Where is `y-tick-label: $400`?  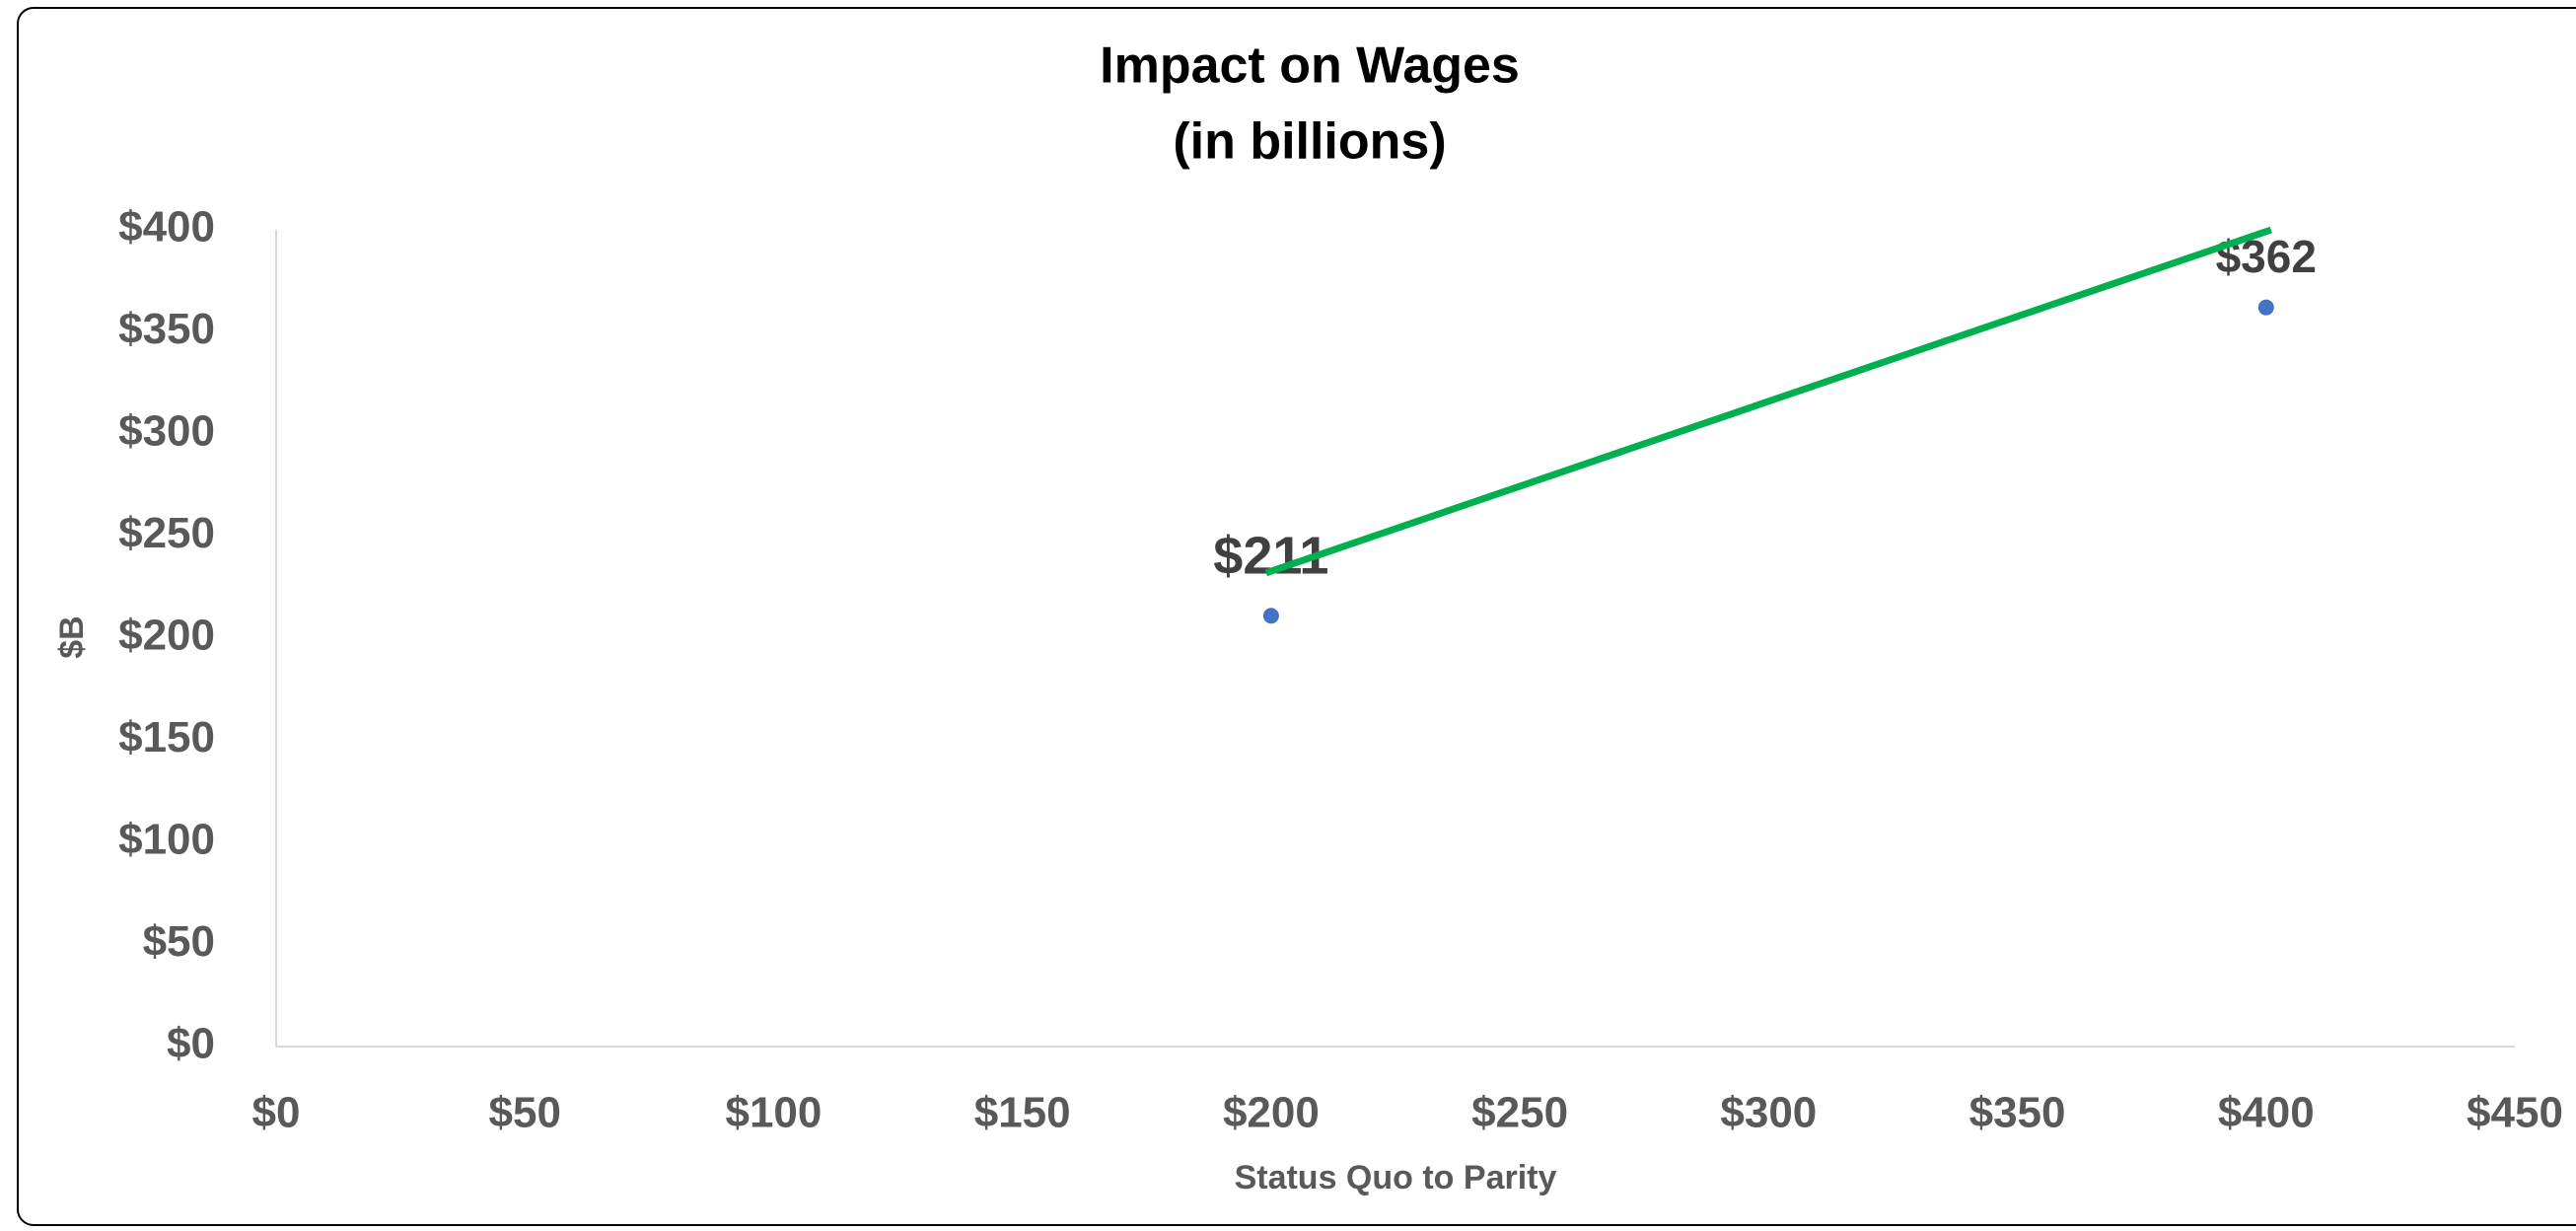 y-tick-label: $400 is located at coordinates (166, 227).